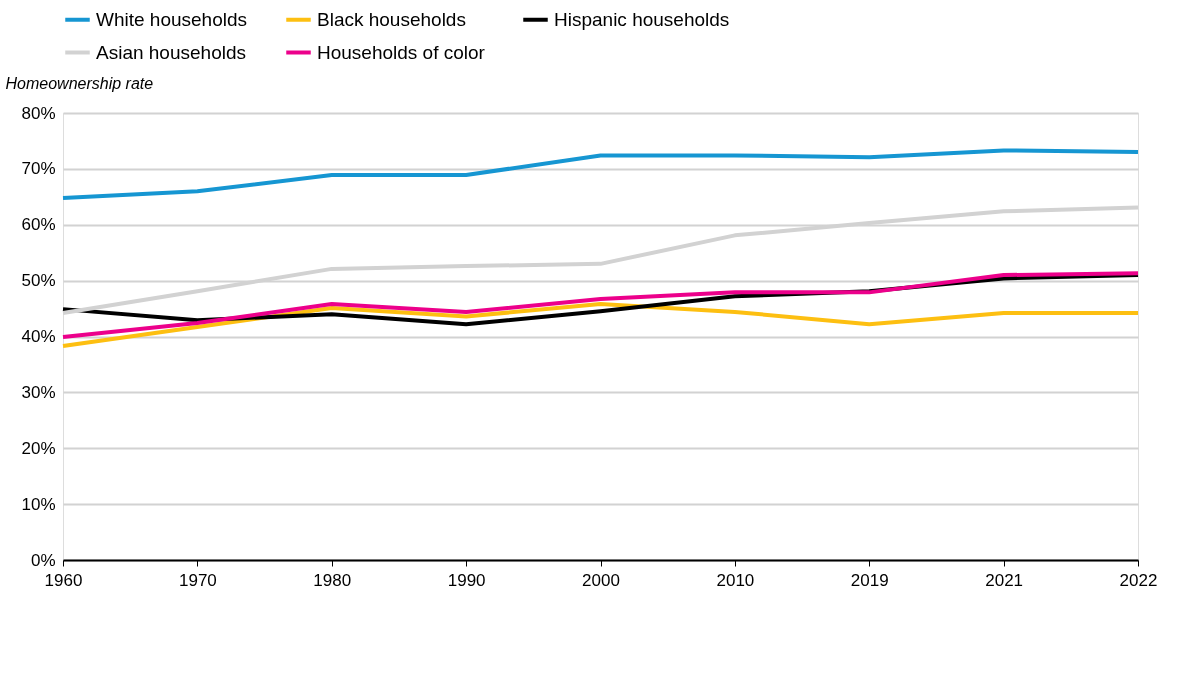 The height and width of the screenshot is (692, 1183). Describe the element at coordinates (43, 560) in the screenshot. I see `y-tick-label: 0%` at that location.